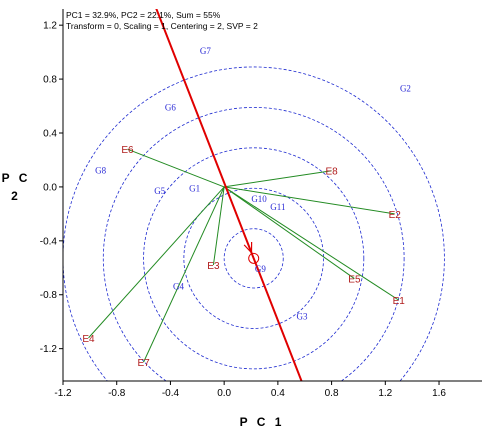 The height and width of the screenshot is (432, 483). Describe the element at coordinates (405, 89) in the screenshot. I see `genotype-label-g2: G2` at that location.